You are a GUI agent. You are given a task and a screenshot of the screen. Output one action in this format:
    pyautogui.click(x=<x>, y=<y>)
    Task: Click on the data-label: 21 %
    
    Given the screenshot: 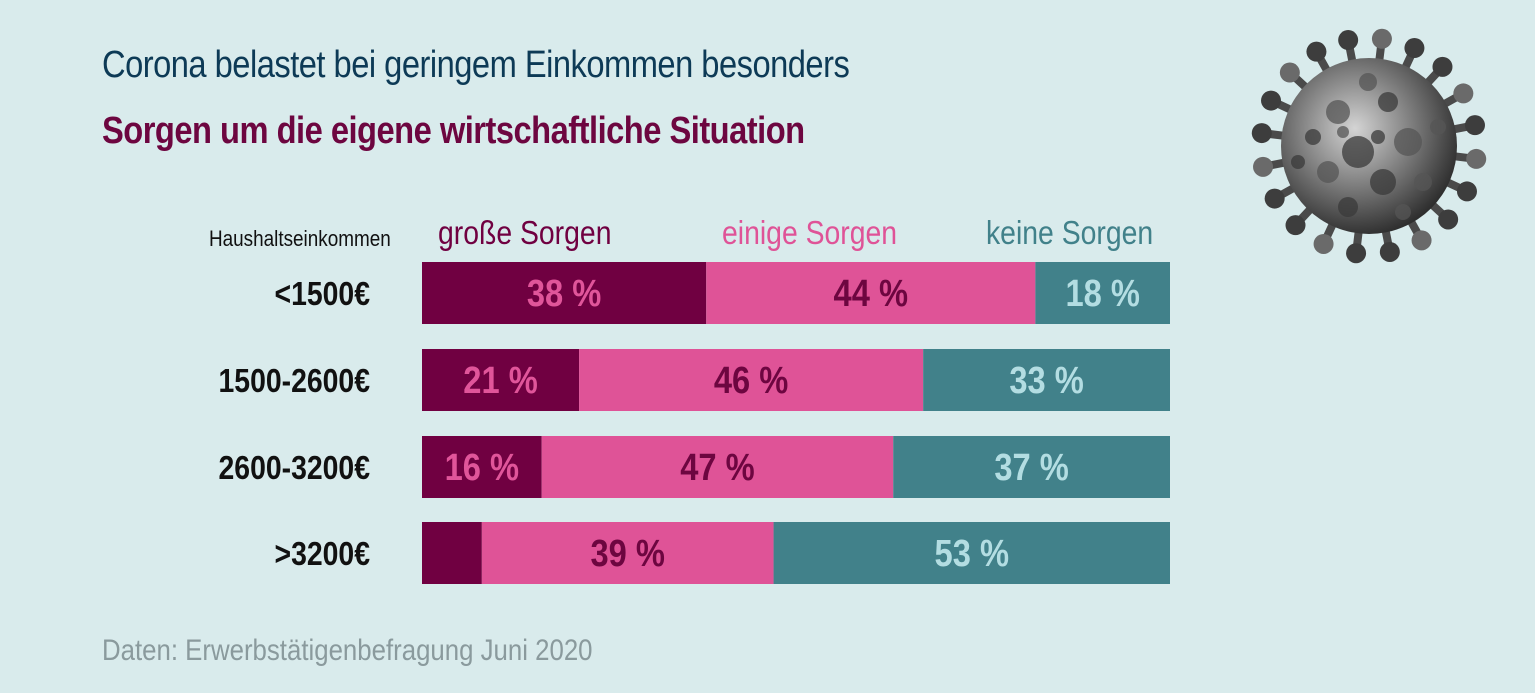 What is the action you would take?
    pyautogui.click(x=500, y=380)
    